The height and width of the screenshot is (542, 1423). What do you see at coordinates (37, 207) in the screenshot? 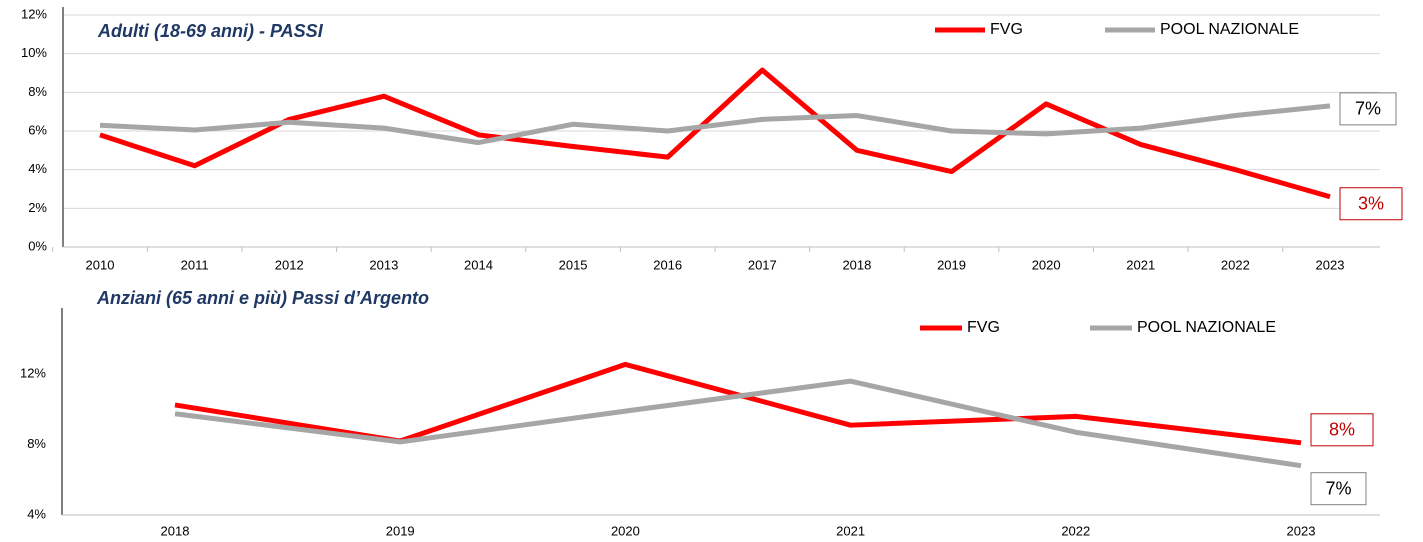
I see `y-tick-label: 2%` at bounding box center [37, 207].